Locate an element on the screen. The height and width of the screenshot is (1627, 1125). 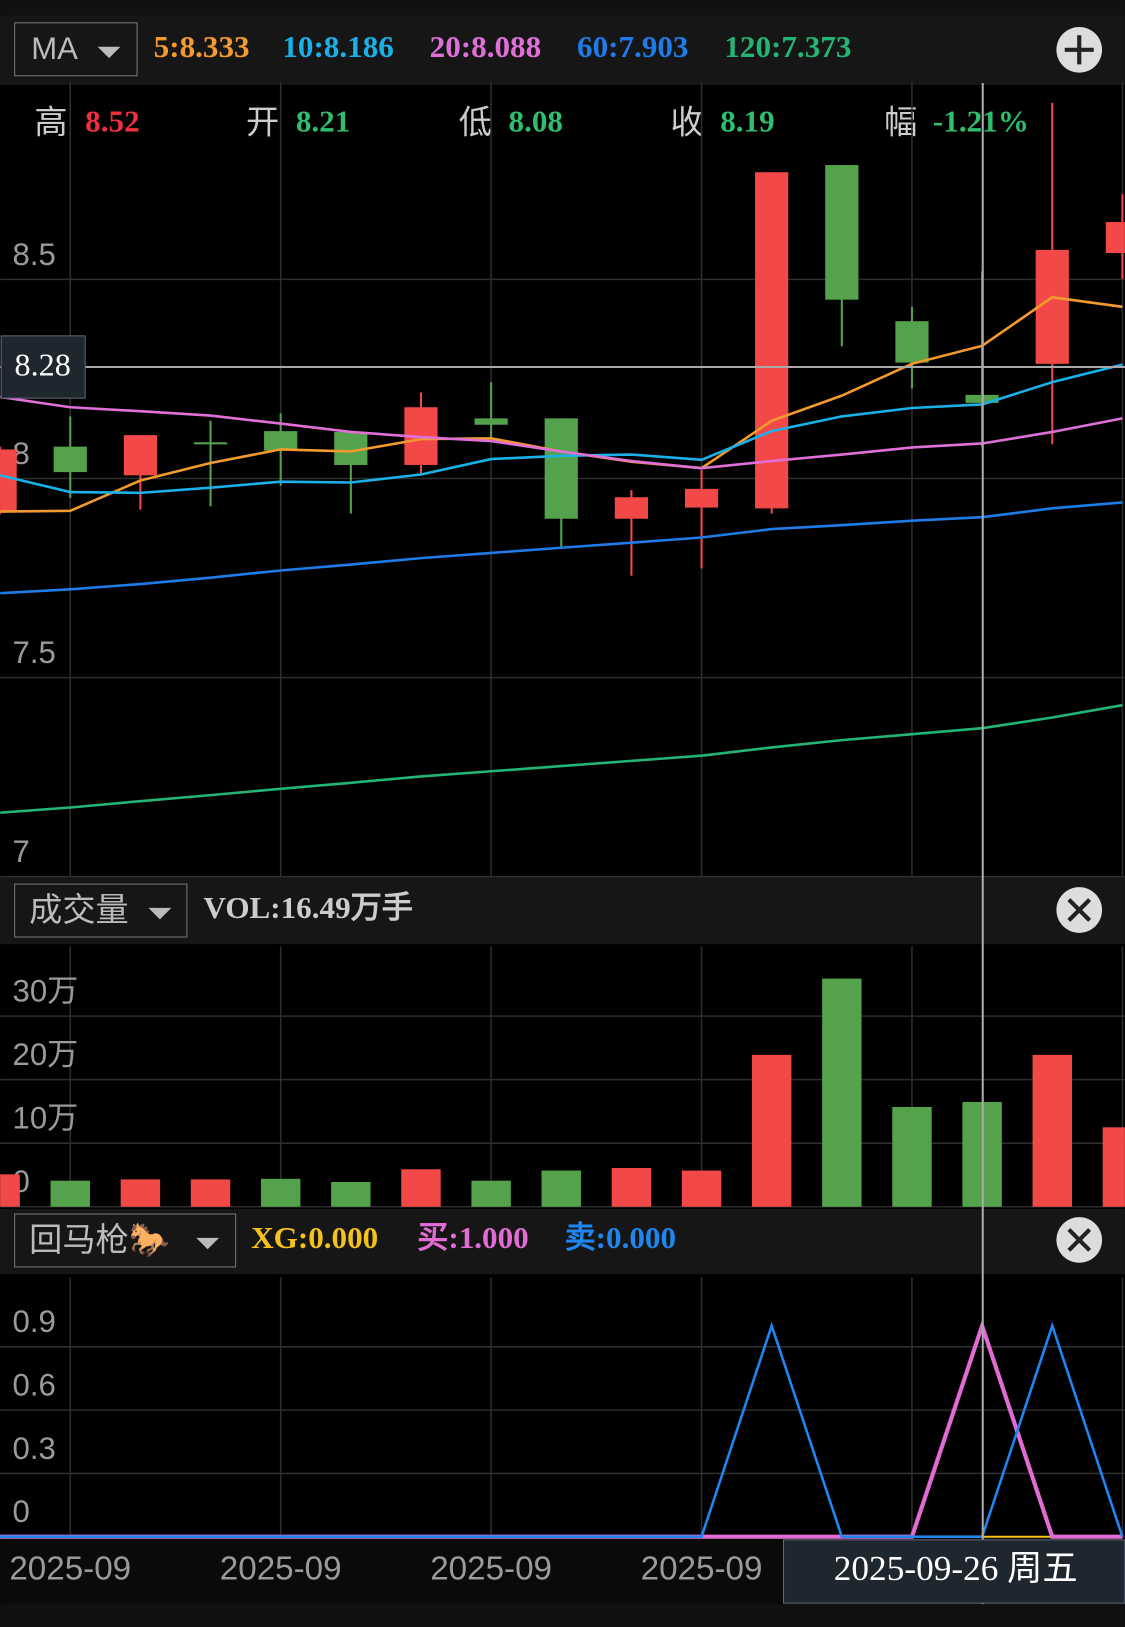
quote-label: 收 is located at coordinates (686, 122).